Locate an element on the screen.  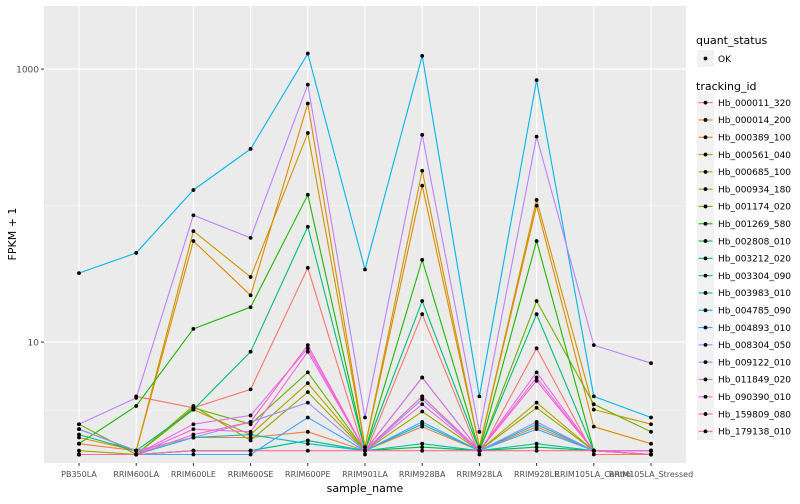
legend-label: Hb_159809_080 is located at coordinates (754, 415).